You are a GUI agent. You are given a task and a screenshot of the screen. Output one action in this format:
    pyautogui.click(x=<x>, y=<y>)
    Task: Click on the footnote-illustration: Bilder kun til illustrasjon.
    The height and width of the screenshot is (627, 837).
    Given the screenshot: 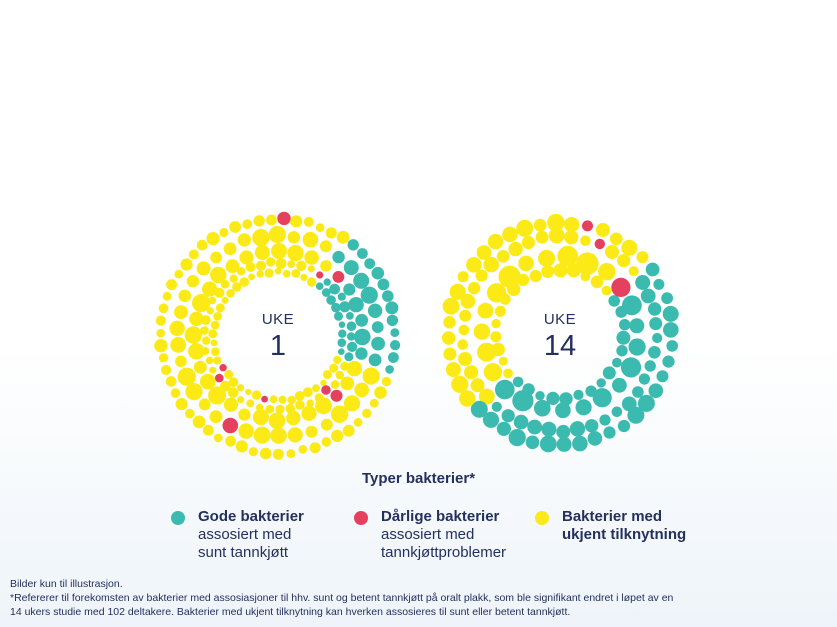 What is the action you would take?
    pyautogui.click(x=66, y=584)
    